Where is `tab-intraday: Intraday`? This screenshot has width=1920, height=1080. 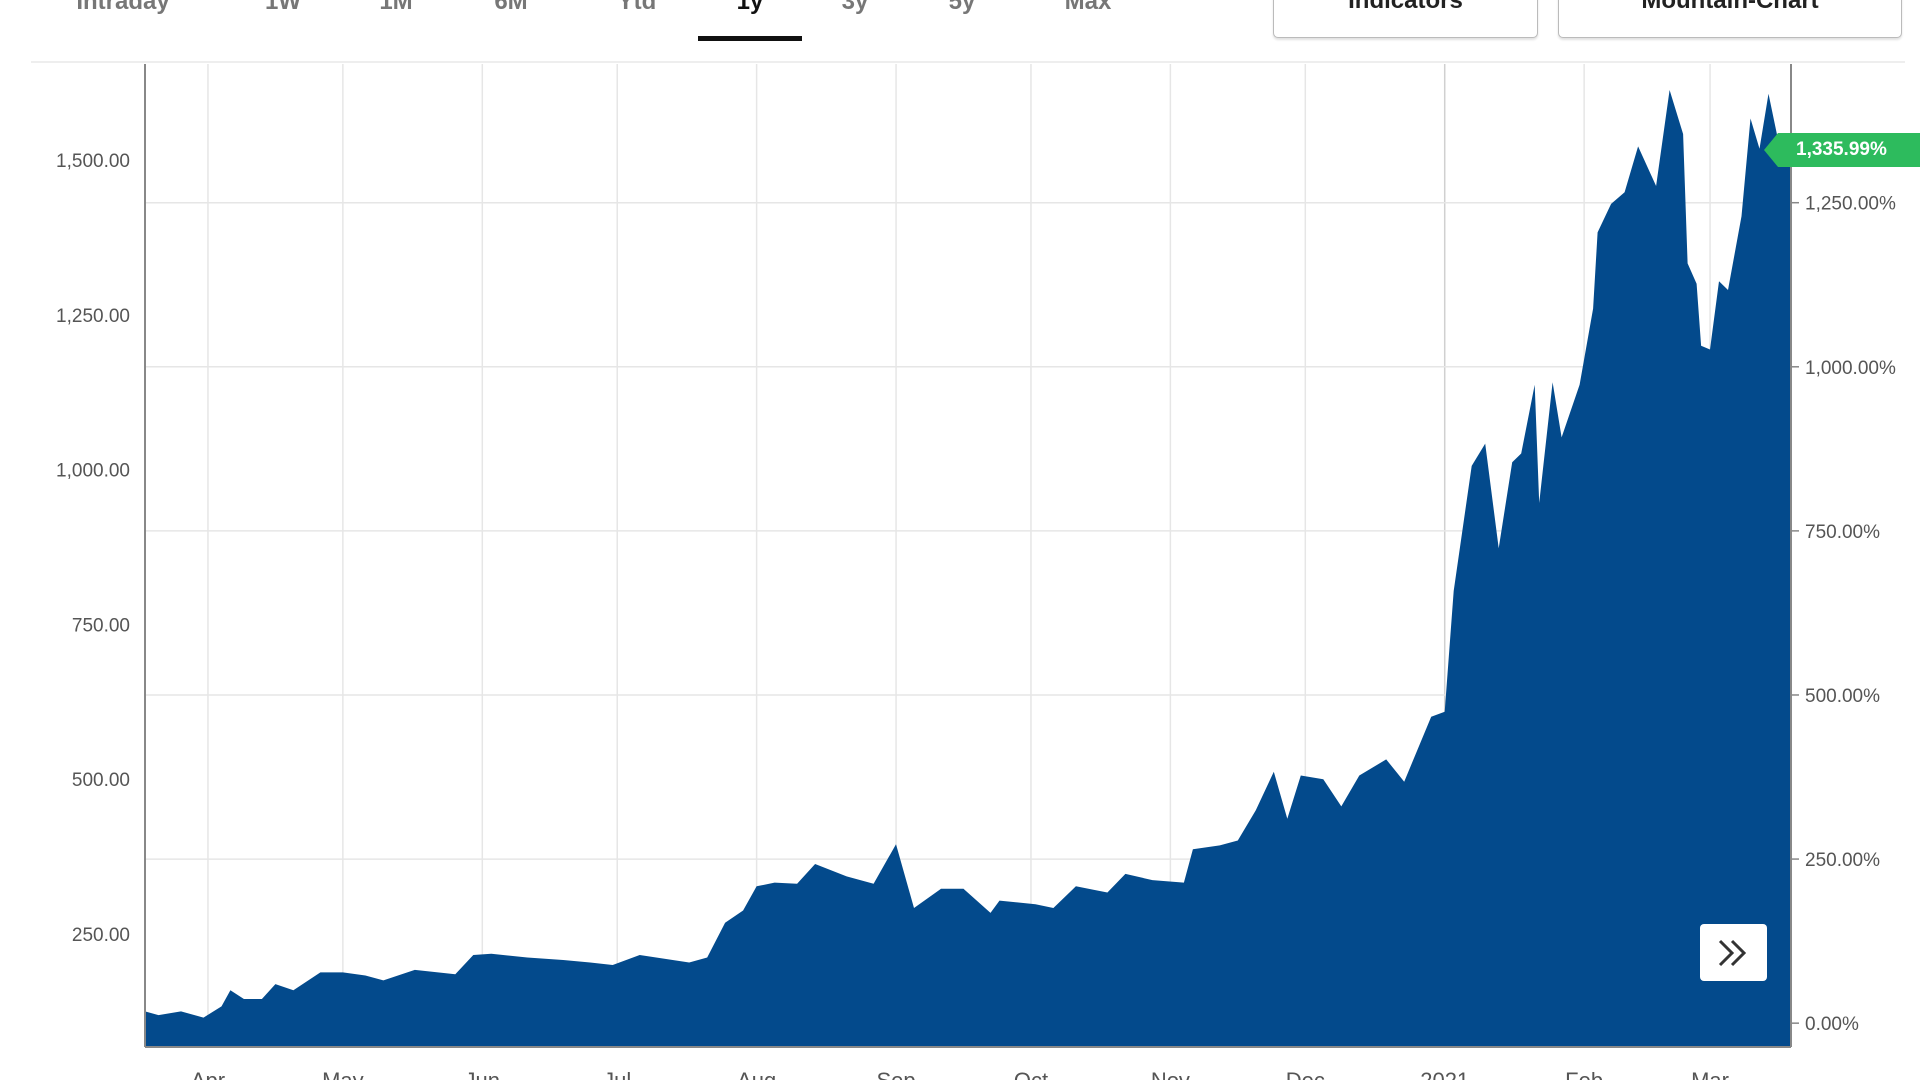 tab-intraday: Intraday is located at coordinates (123, 7).